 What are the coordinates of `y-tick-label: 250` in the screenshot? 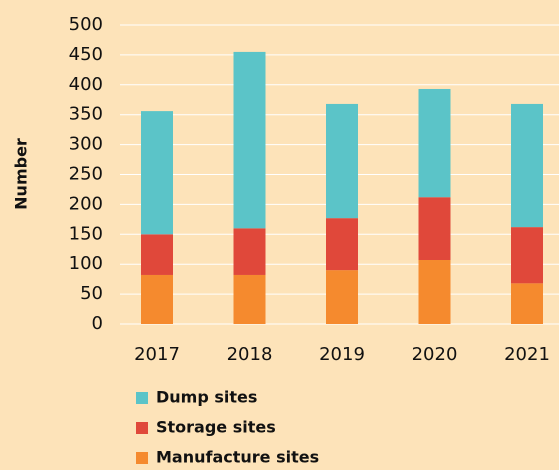 It's located at (86, 174).